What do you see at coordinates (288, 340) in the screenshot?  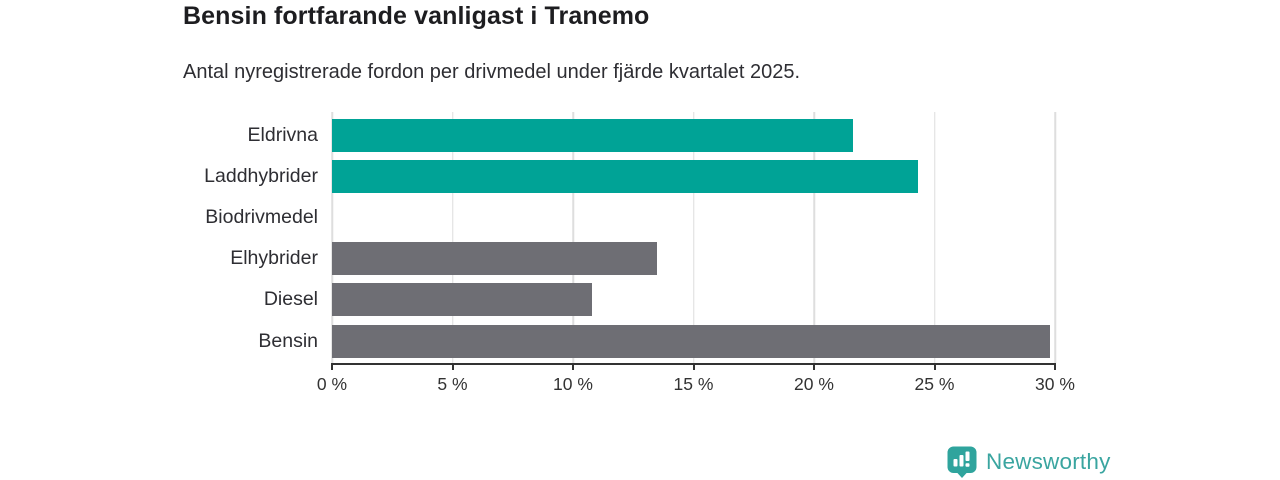 I see `category-label-bensin: Bensin` at bounding box center [288, 340].